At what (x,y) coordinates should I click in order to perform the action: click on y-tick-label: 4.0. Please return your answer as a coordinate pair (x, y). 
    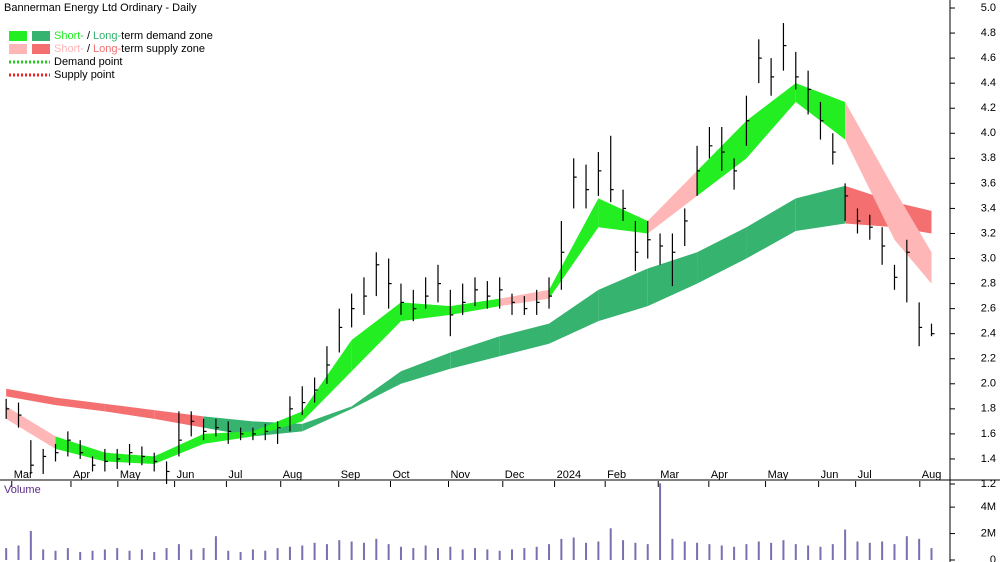
    Looking at the image, I should click on (988, 133).